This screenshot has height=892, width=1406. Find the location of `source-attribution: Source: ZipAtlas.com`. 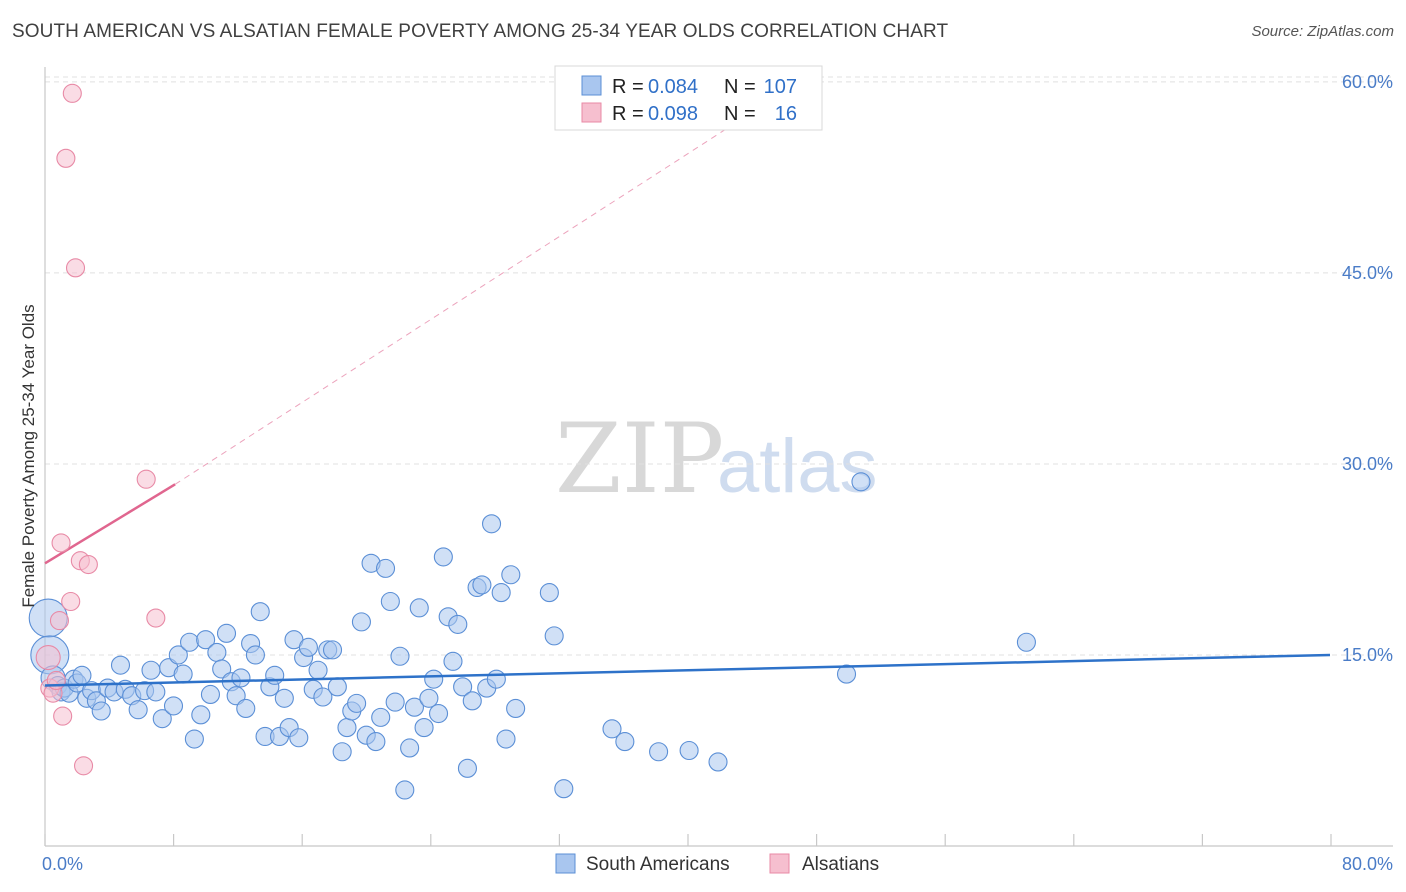

source-attribution: Source: ZipAtlas.com is located at coordinates (1322, 31).